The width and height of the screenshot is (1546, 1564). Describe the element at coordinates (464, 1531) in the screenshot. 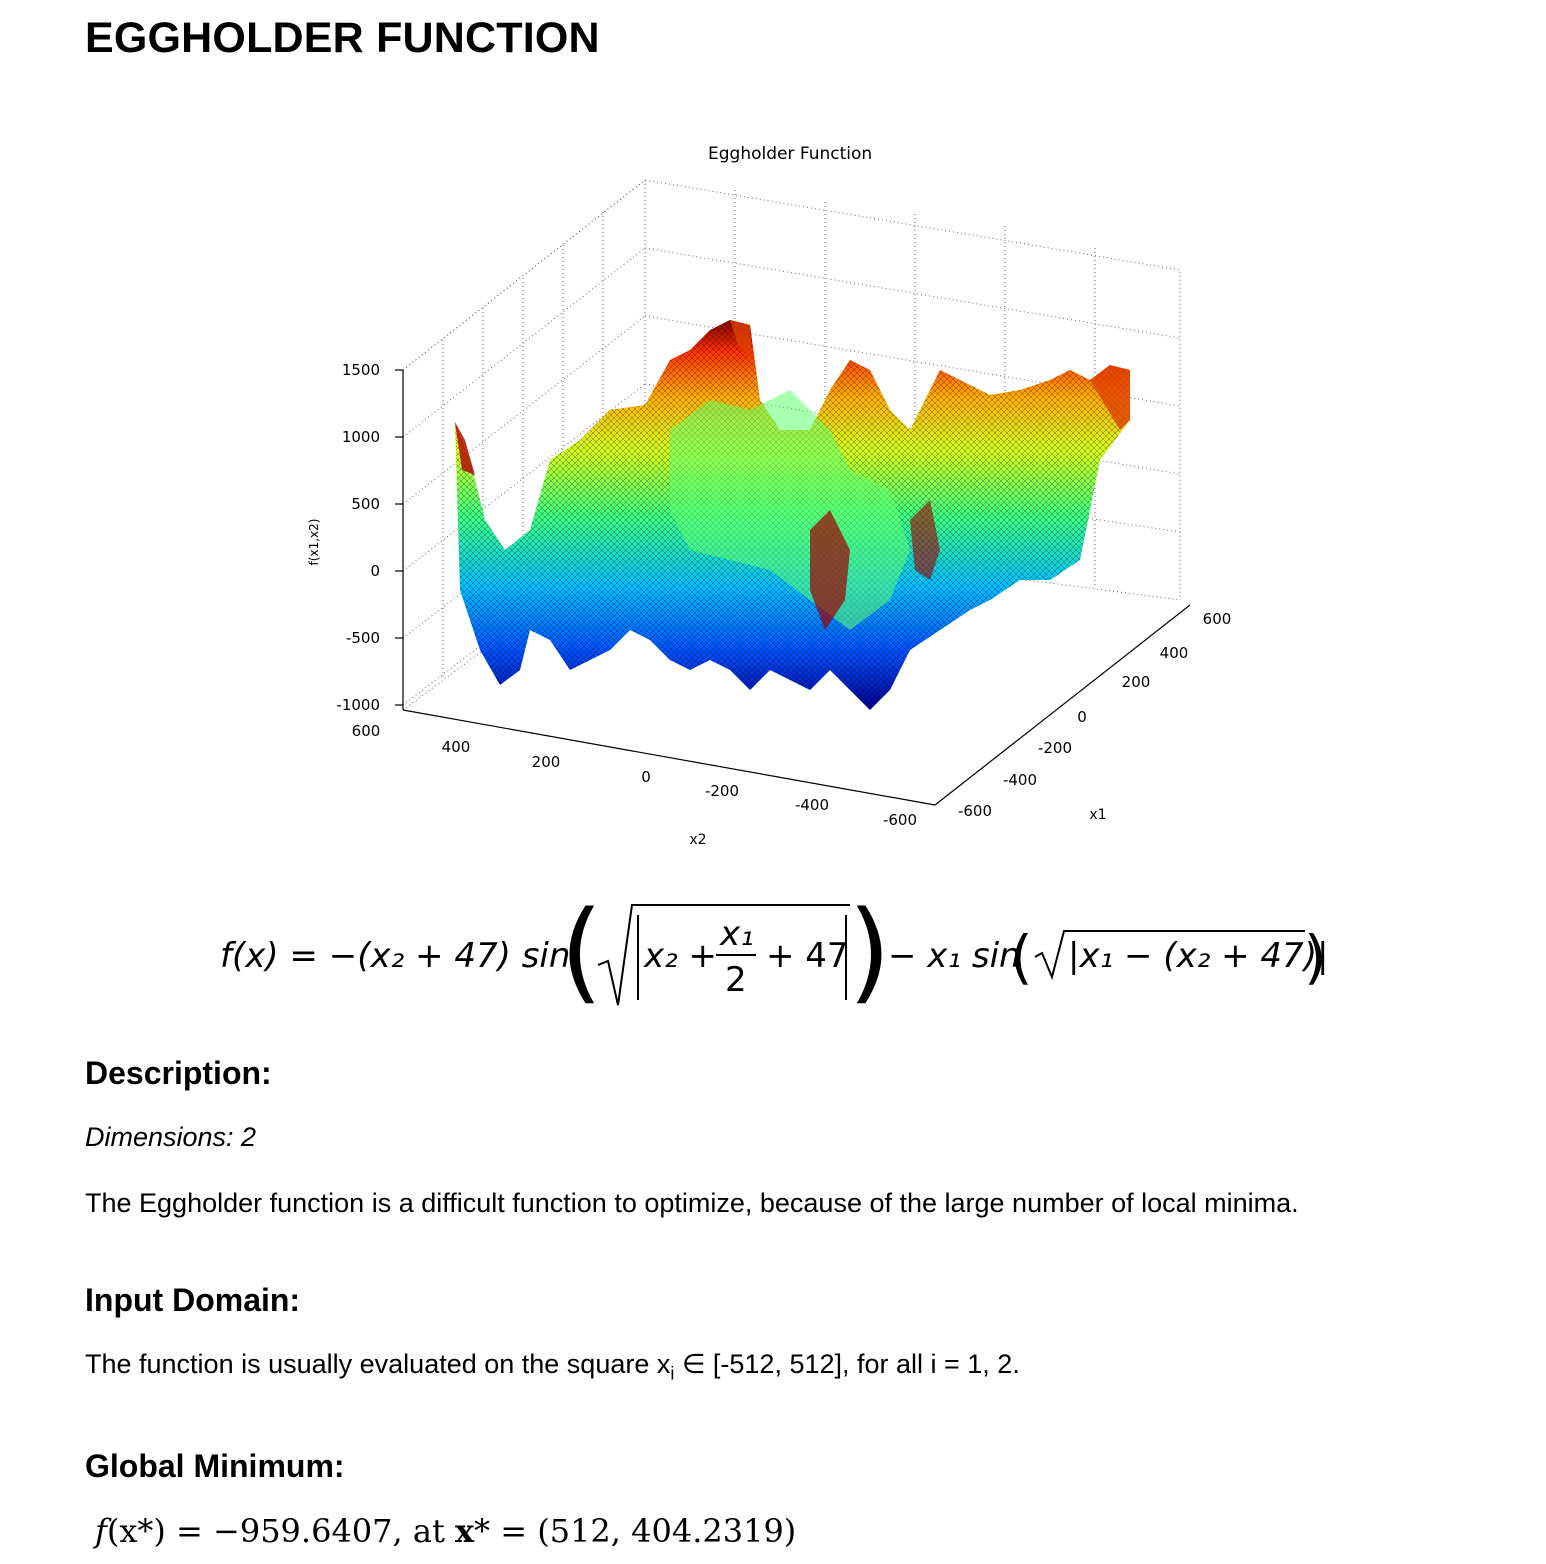

I see `gm-x: x` at that location.